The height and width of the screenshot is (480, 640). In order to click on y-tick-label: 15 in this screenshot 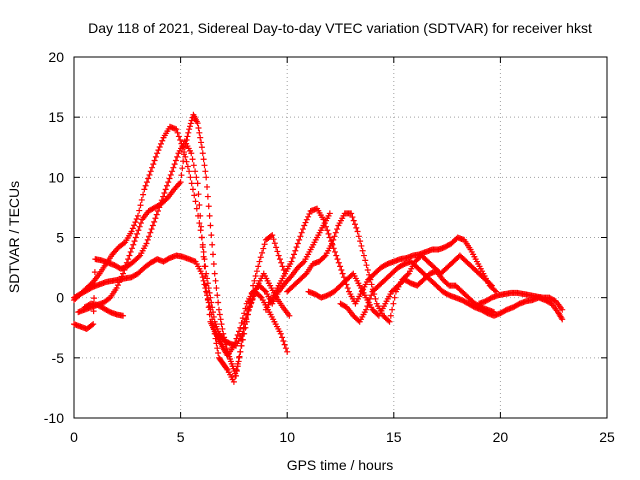, I will do `click(56, 117)`.